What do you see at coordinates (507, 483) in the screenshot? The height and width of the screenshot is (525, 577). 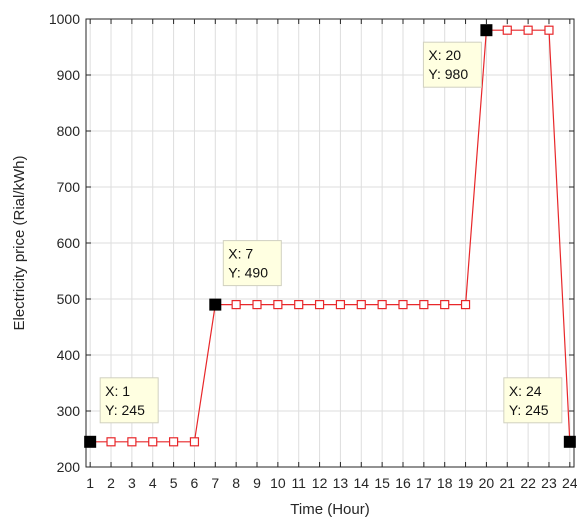 I see `x-tick-label: 21` at bounding box center [507, 483].